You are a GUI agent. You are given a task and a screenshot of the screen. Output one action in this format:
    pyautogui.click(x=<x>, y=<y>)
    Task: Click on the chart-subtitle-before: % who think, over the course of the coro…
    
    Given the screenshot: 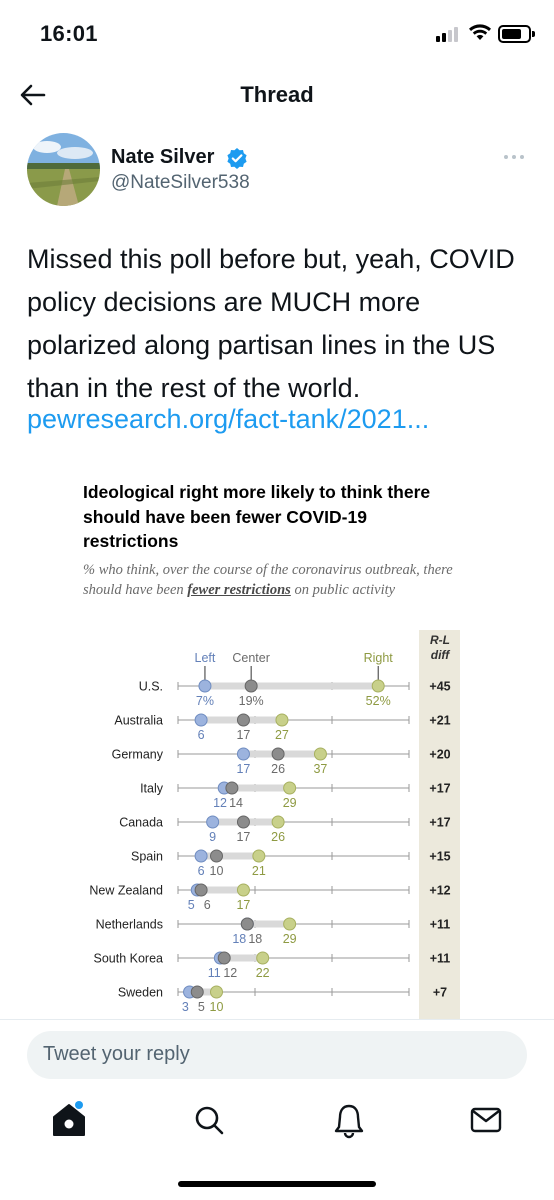 What is the action you would take?
    pyautogui.click(x=268, y=580)
    